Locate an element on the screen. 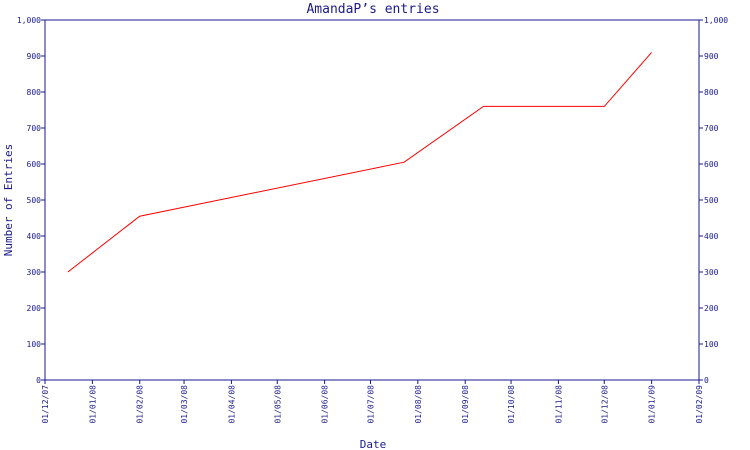  x-tick-label: 01/08/08 is located at coordinates (418, 404).